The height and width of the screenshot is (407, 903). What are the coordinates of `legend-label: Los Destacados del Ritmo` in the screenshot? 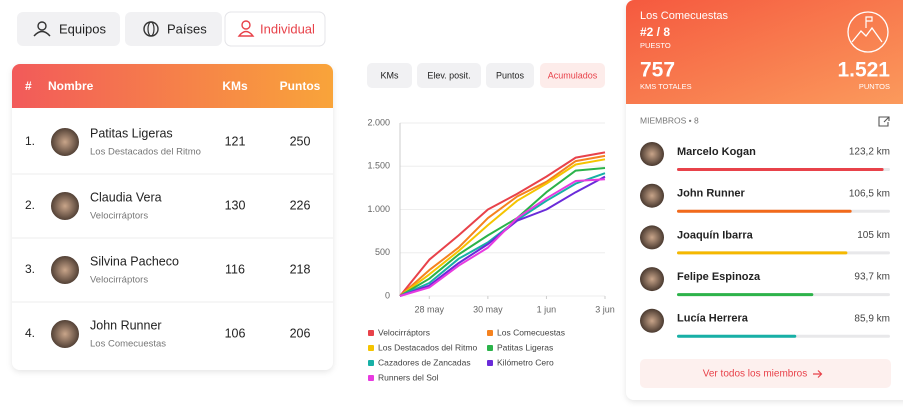 It's located at (427, 347).